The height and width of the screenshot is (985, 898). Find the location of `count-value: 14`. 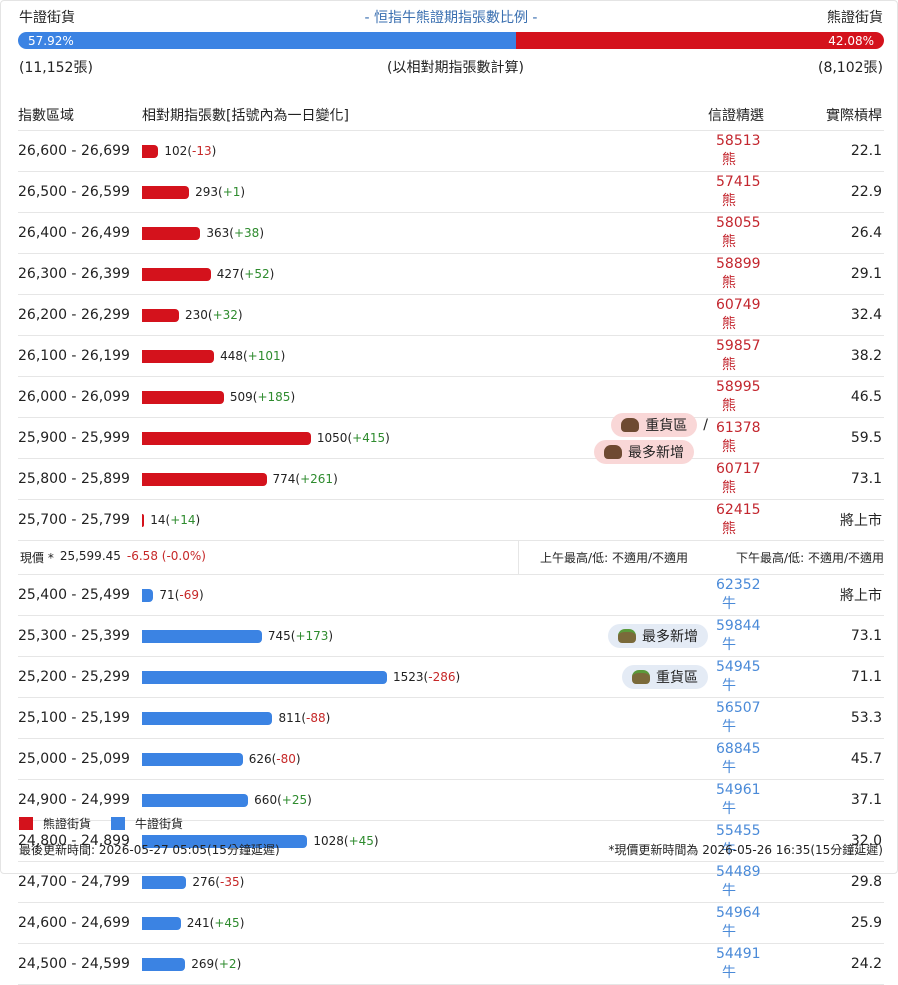

count-value: 14 is located at coordinates (158, 520).